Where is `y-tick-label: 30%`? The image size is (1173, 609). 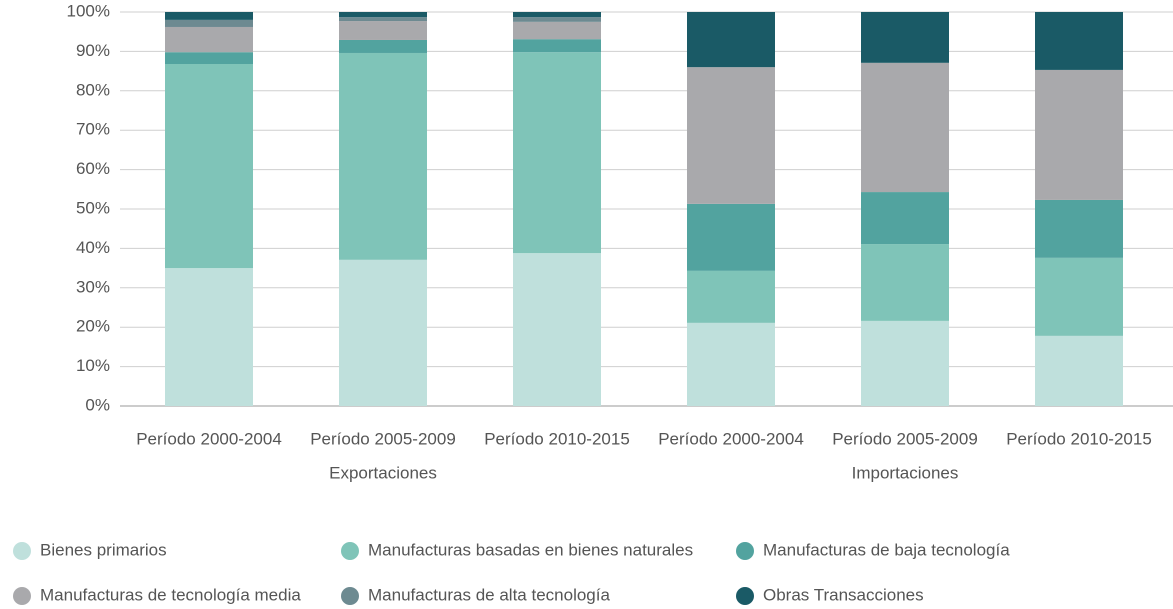 y-tick-label: 30% is located at coordinates (93, 286).